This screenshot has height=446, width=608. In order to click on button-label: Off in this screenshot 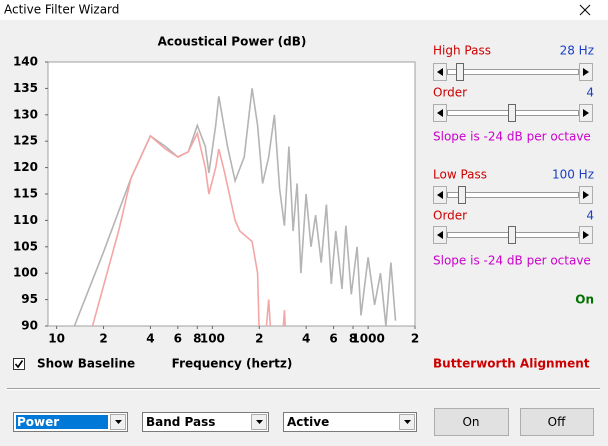, I will do `click(557, 422)`.